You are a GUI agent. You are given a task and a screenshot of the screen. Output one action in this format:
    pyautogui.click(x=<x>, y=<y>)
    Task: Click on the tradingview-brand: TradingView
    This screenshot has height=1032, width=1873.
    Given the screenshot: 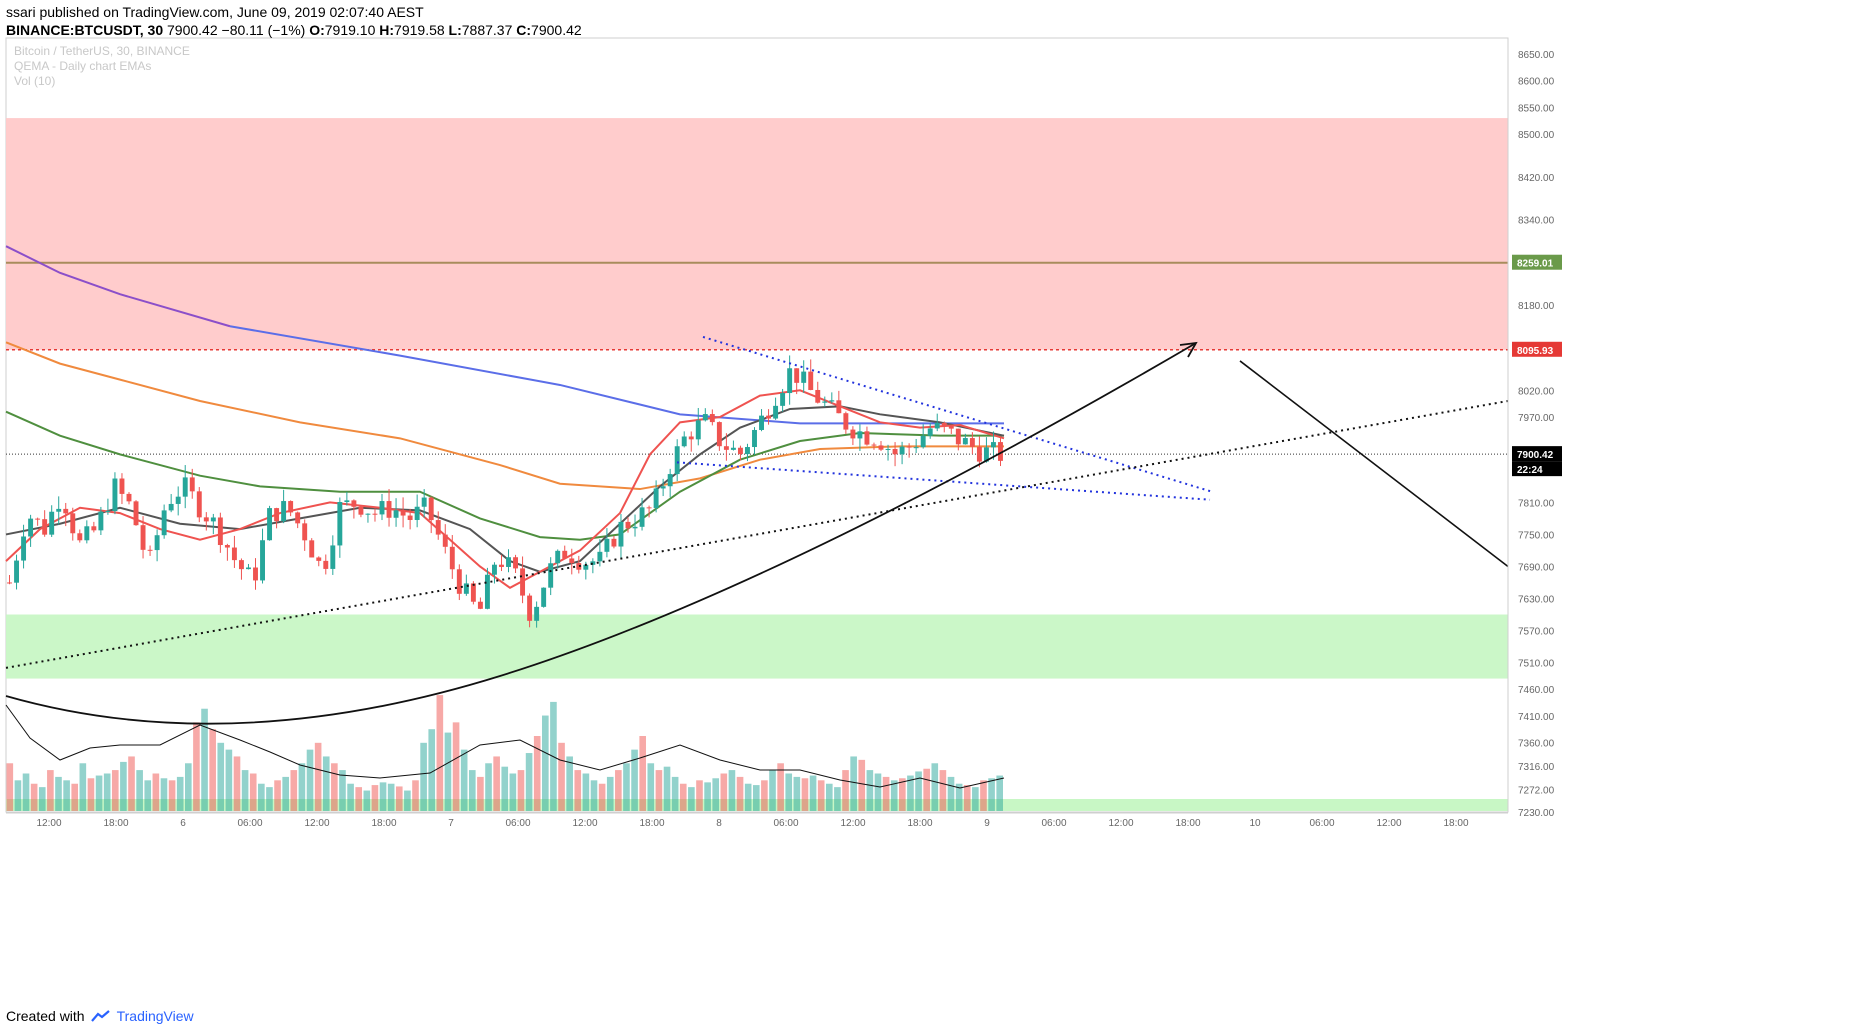 What is the action you would take?
    pyautogui.click(x=155, y=1016)
    